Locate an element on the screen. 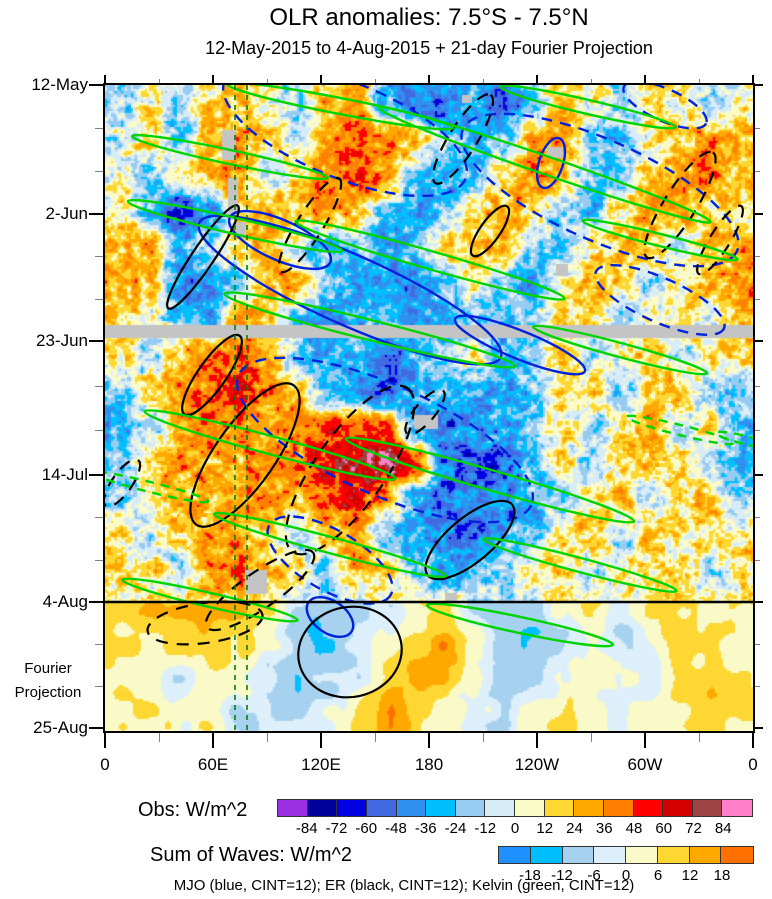  obs-colorbar-tick-label: 36 is located at coordinates (604, 828).